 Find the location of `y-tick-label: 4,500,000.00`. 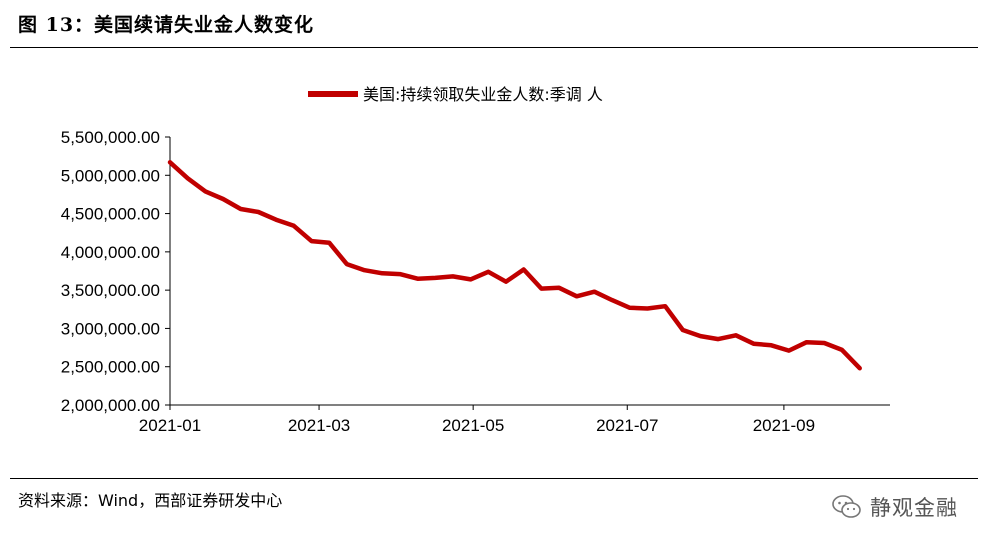

y-tick-label: 4,500,000.00 is located at coordinates (110, 214).